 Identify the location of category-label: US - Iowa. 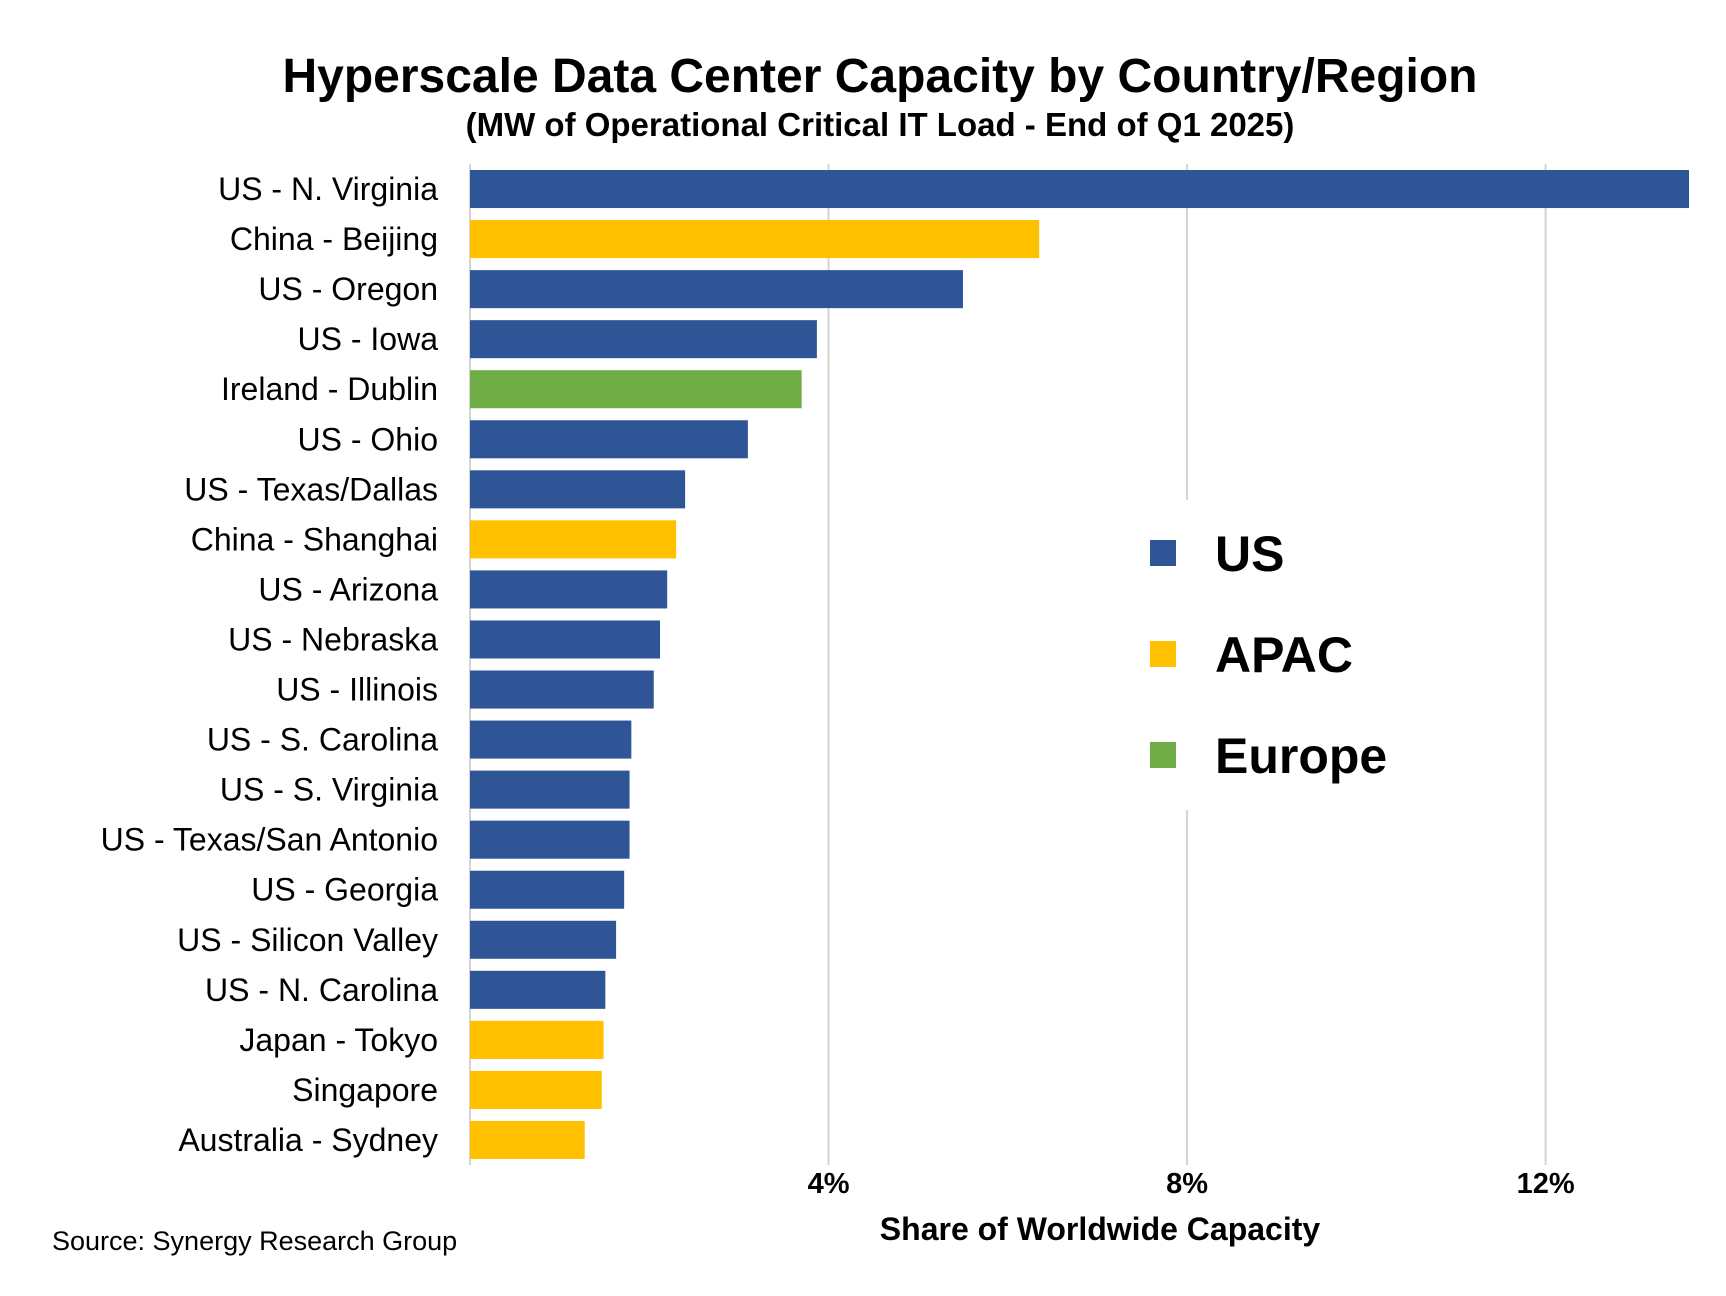
(368, 339).